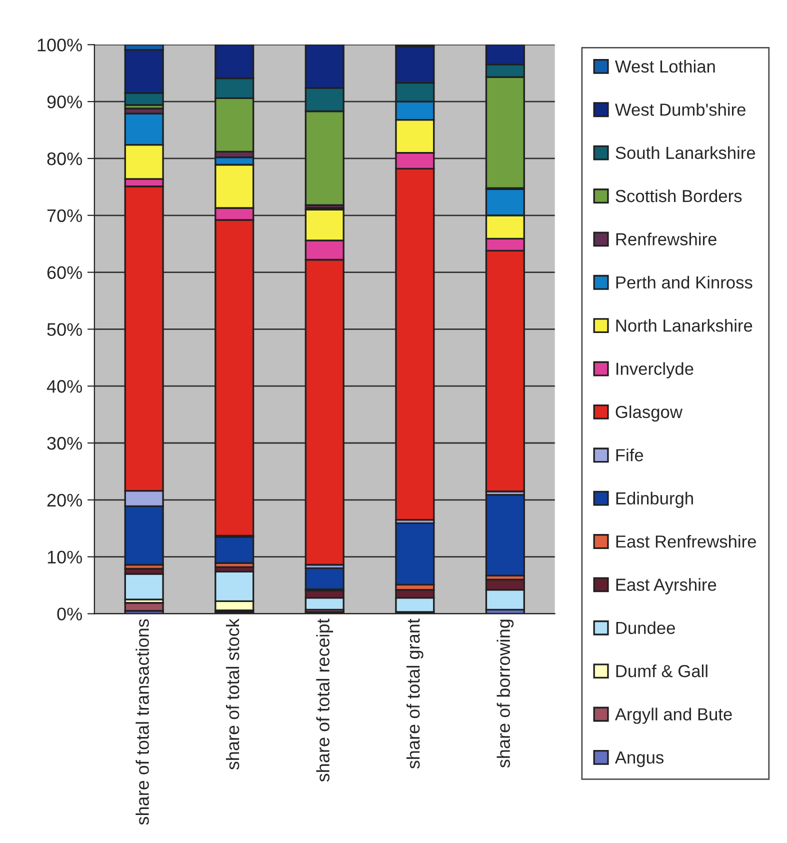  What do you see at coordinates (680, 109) in the screenshot?
I see `legend-label: West Dumb'shire` at bounding box center [680, 109].